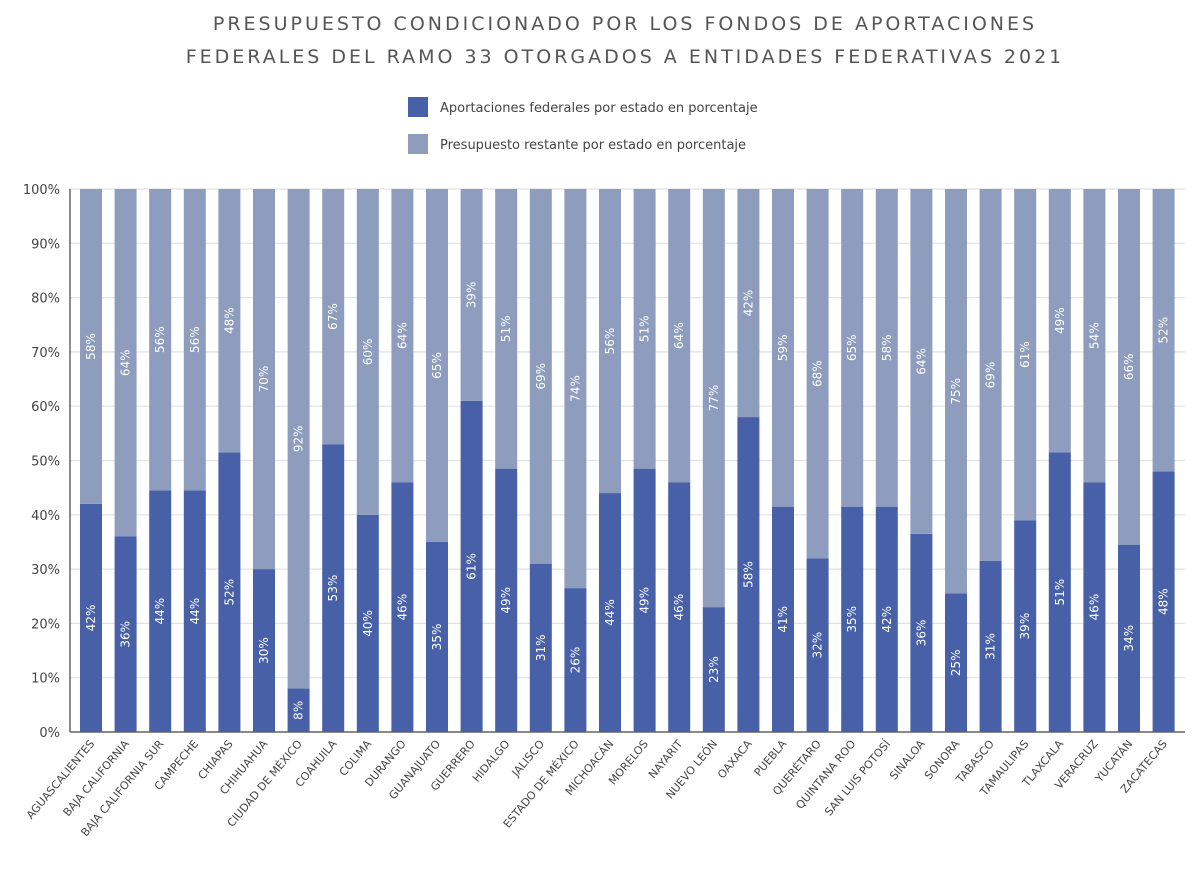 This screenshot has width=1200, height=891. I want to click on data-label: 53%, so click(333, 588).